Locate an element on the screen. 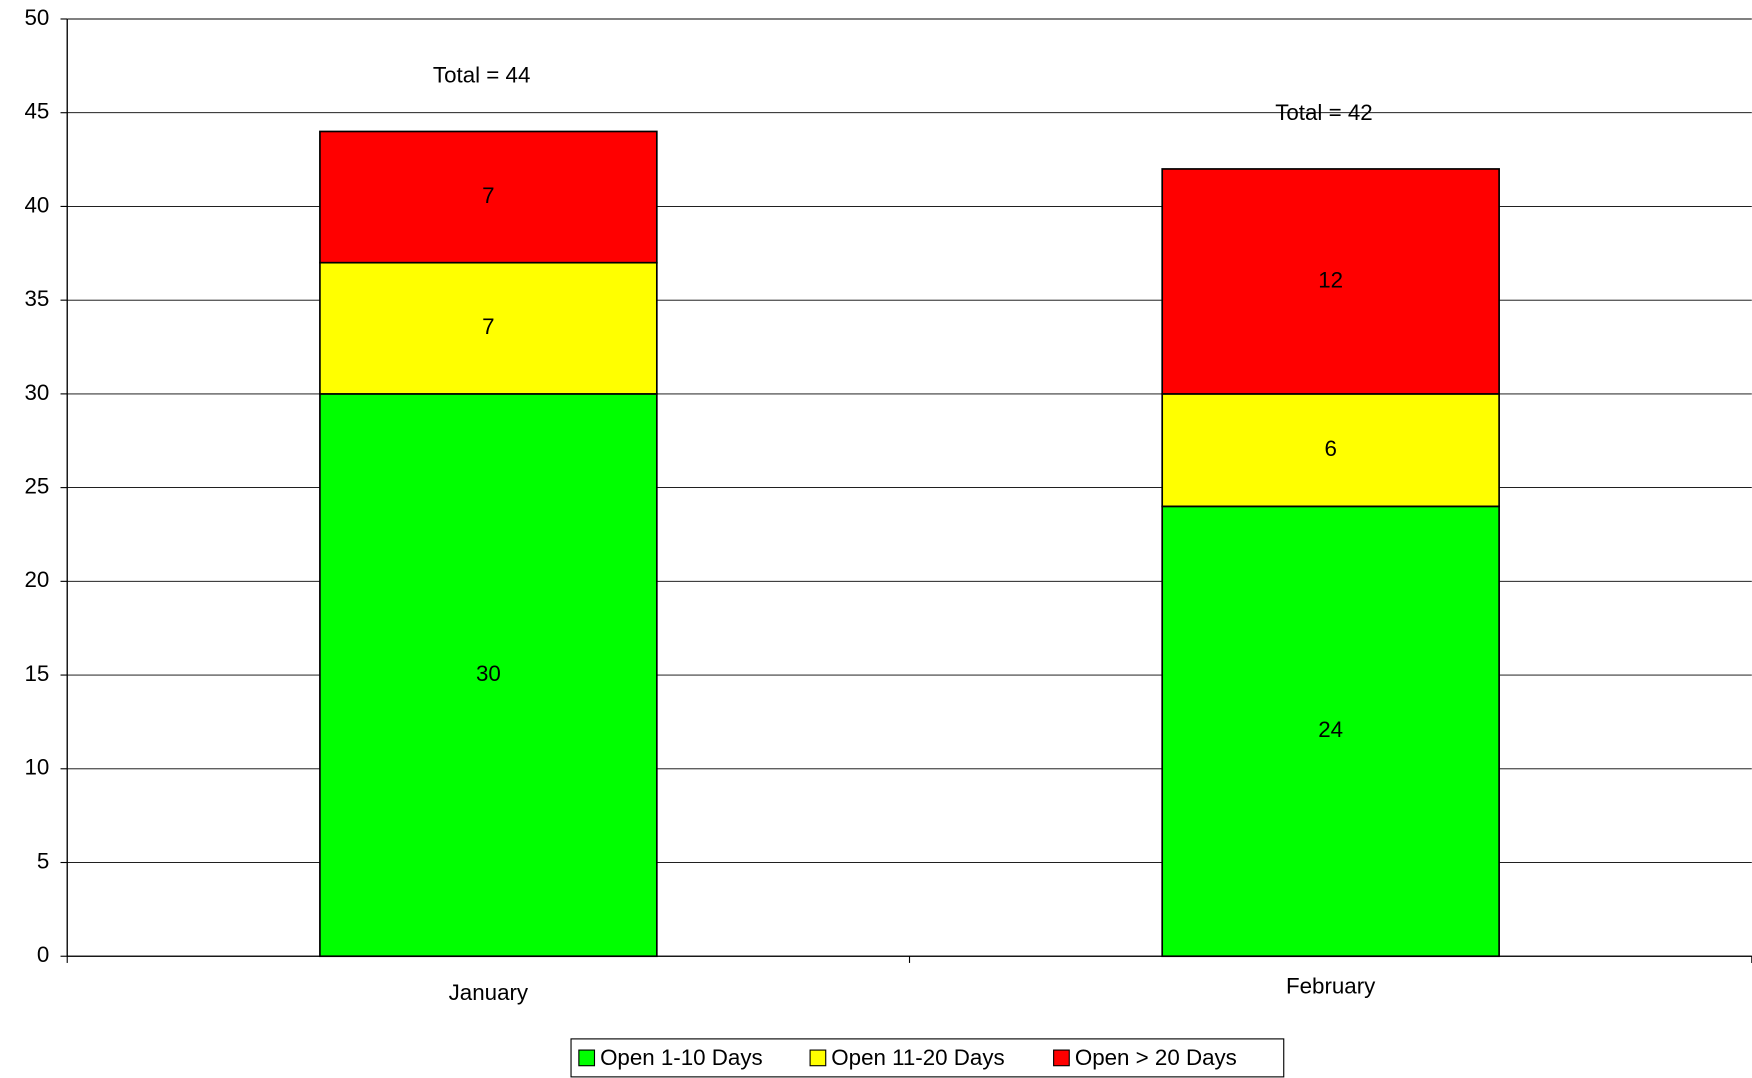 This screenshot has width=1752, height=1078. legend-label: Open > 20 Days is located at coordinates (1156, 1057).